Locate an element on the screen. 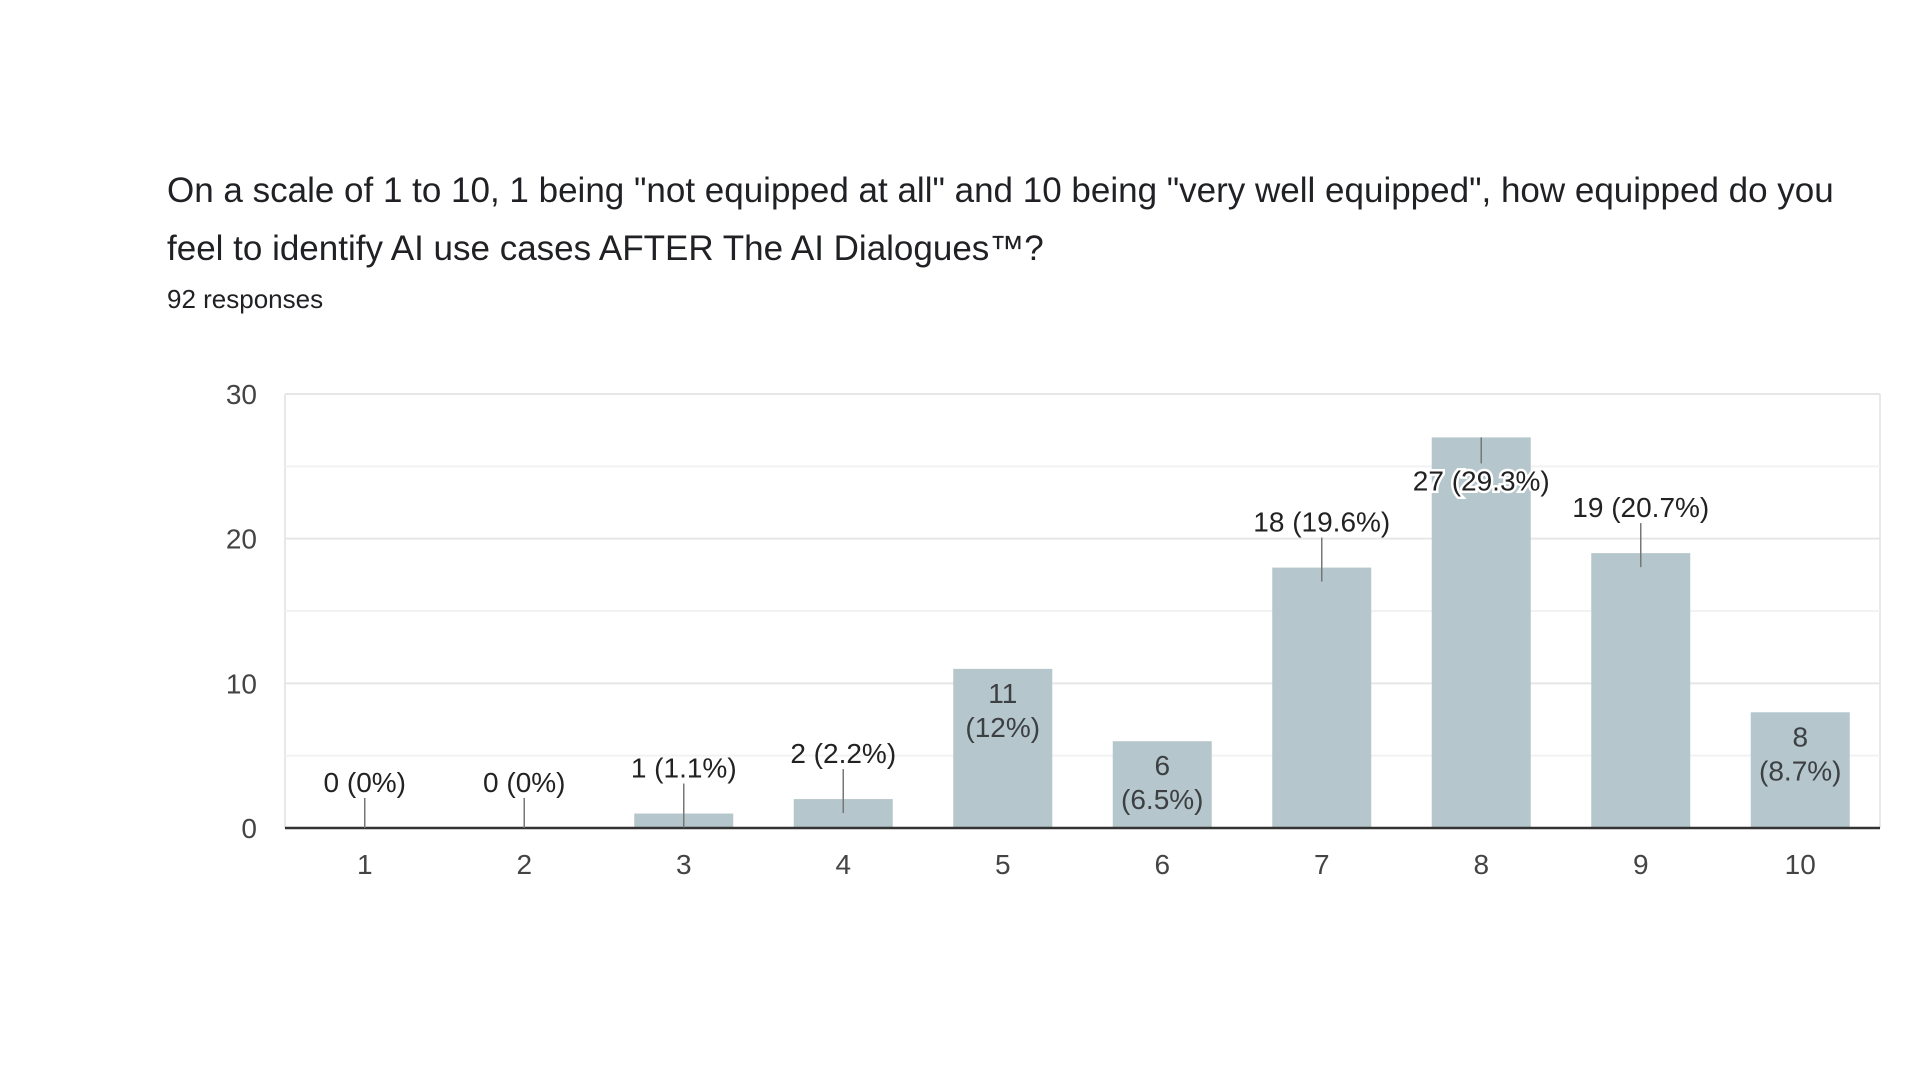  x-tick-label: 1 is located at coordinates (365, 864).